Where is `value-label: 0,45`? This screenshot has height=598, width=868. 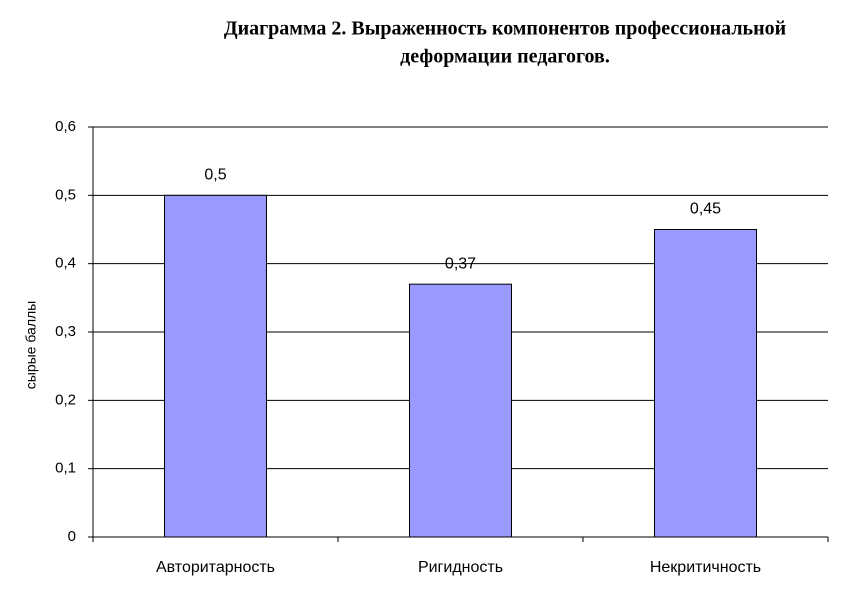 value-label: 0,45 is located at coordinates (705, 209).